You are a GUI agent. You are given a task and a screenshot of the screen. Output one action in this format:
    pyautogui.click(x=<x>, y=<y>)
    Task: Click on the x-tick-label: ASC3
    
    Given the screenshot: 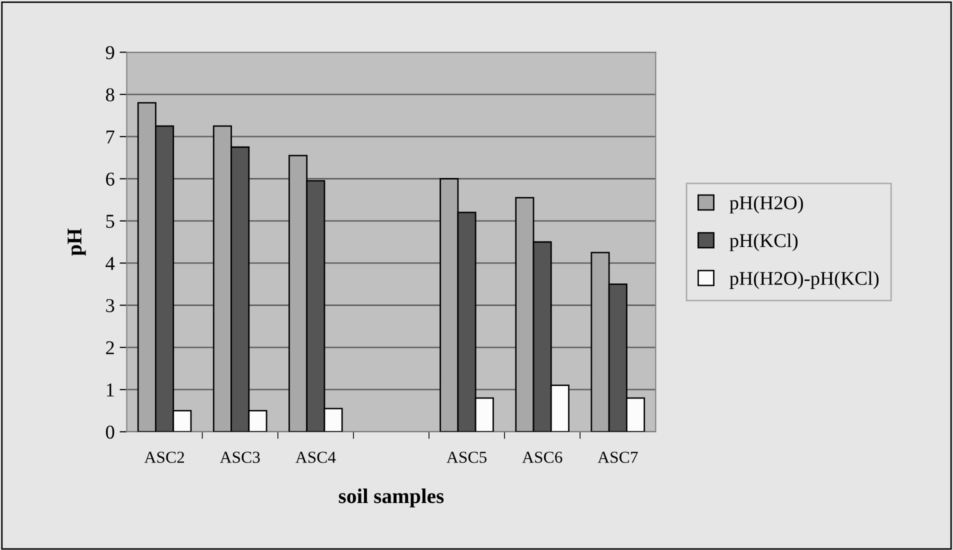 What is the action you would take?
    pyautogui.click(x=240, y=457)
    